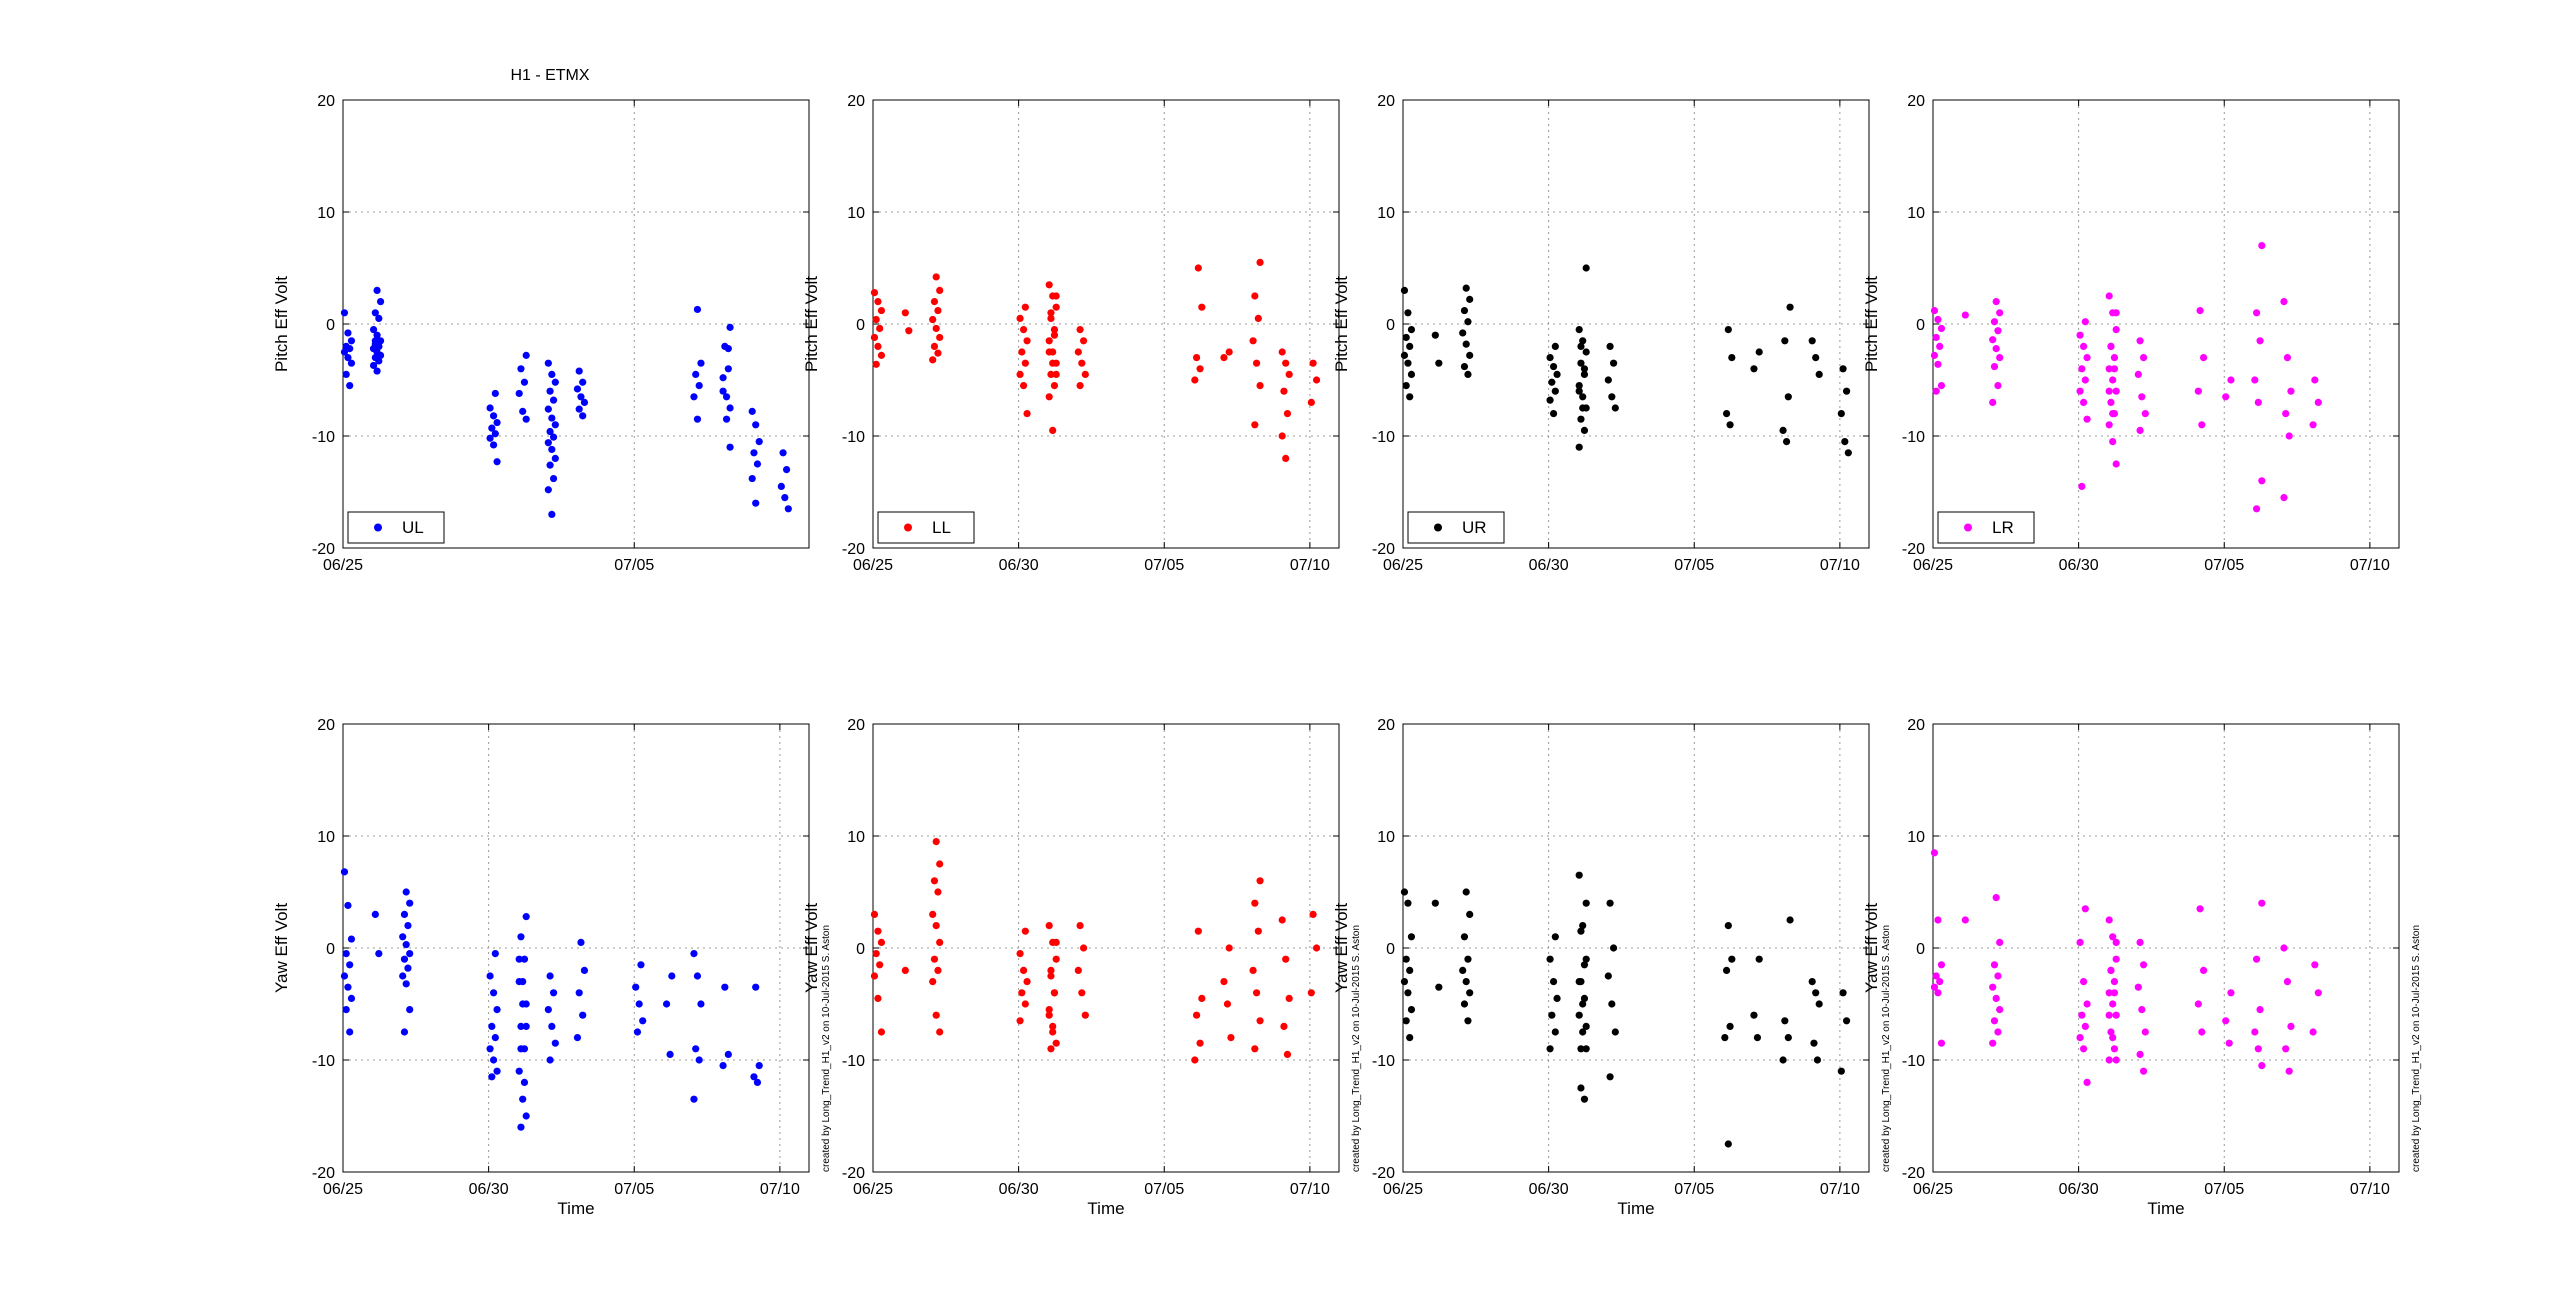 This screenshot has height=1305, width=2552. I want to click on x-tick-label: 07/05, so click(634, 565).